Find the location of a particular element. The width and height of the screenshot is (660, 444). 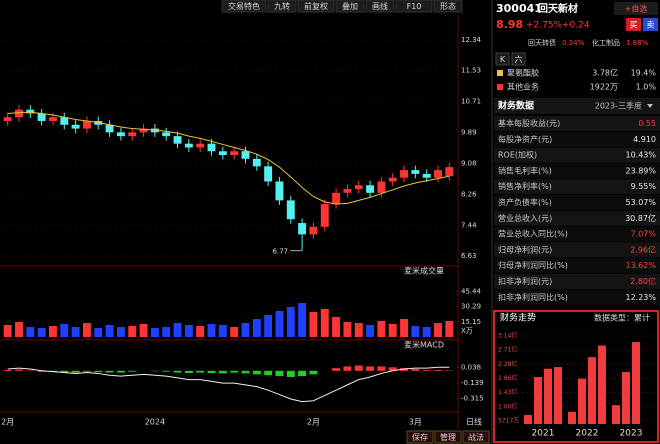

row-value: 53.07% is located at coordinates (640, 202).